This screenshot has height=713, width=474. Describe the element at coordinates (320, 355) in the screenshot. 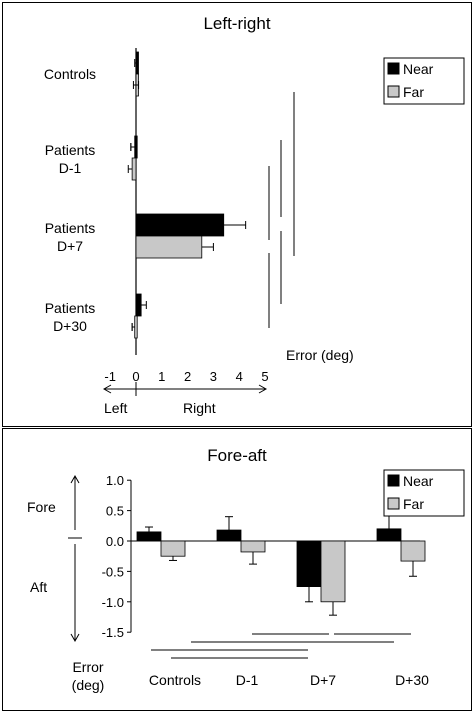

I see `left-right-x-axis-label: Error (deg)` at that location.